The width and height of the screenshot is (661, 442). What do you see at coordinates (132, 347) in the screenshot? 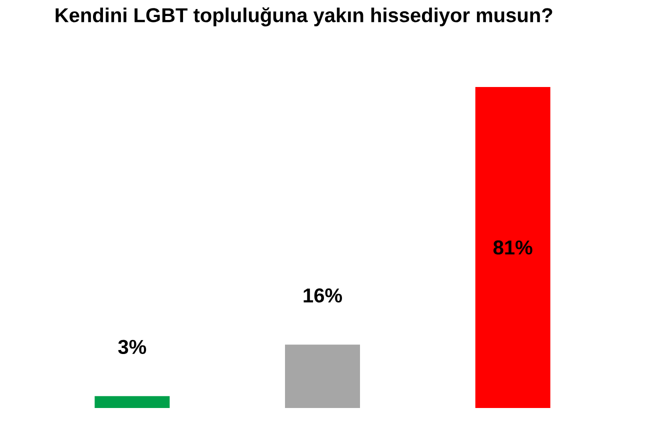
I see `data-label: 3%` at bounding box center [132, 347].